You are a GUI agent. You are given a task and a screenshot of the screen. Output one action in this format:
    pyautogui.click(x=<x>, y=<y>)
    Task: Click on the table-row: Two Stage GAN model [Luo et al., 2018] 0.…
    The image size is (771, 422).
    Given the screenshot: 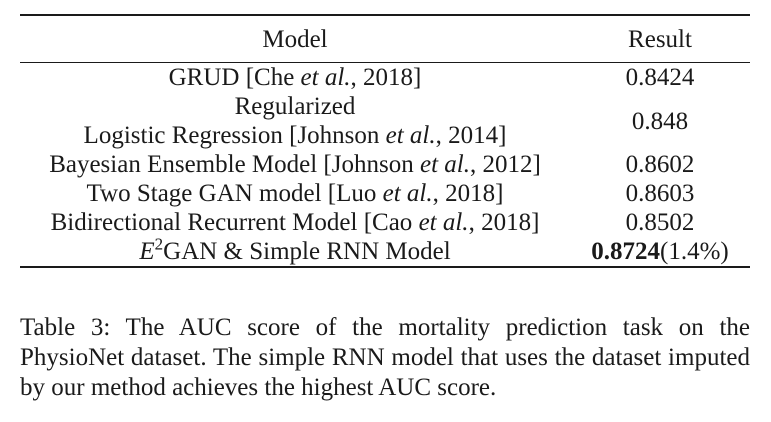 What is the action you would take?
    pyautogui.click(x=385, y=193)
    